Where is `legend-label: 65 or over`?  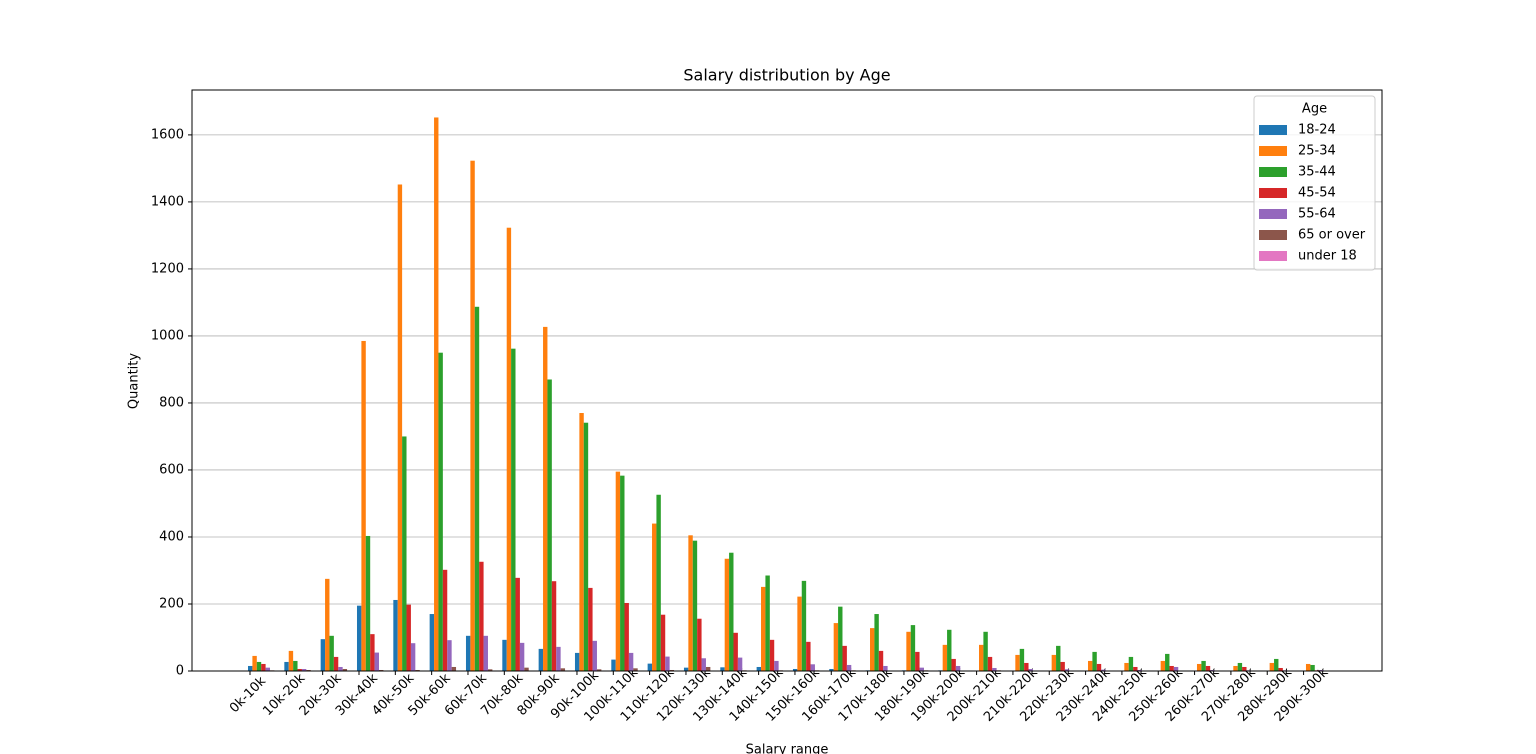
legend-label: 65 or over is located at coordinates (1332, 235).